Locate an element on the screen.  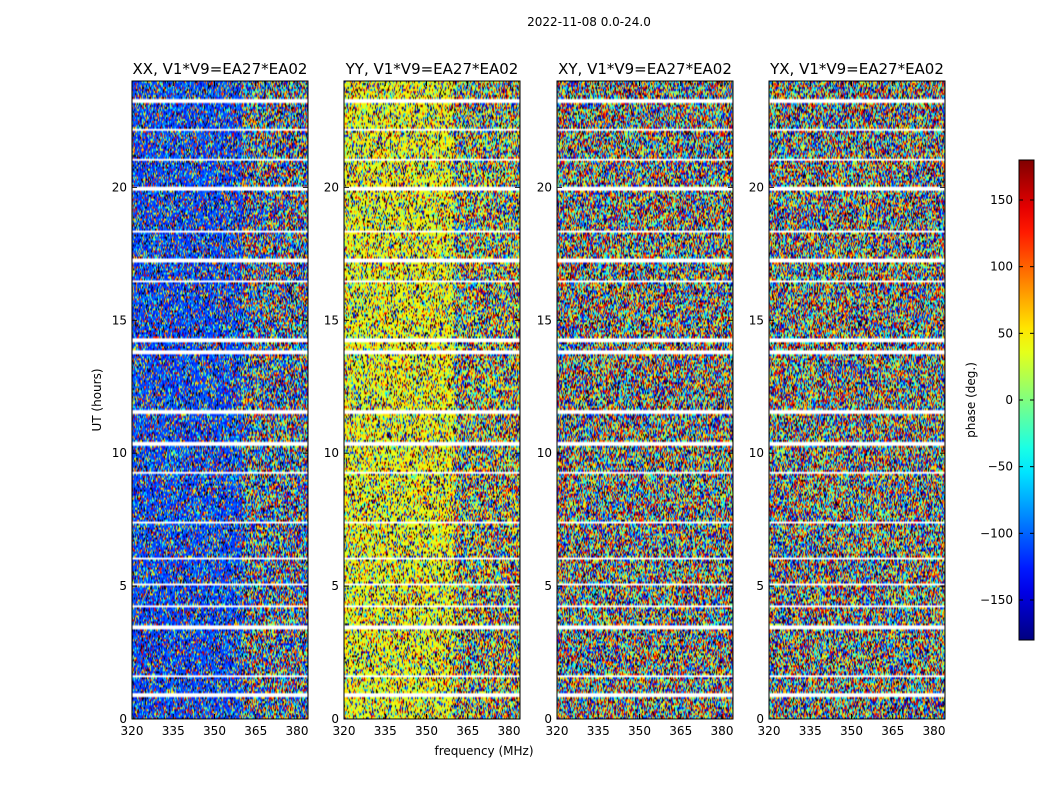
colorbar-tick-label: 0 is located at coordinates (1009, 400).